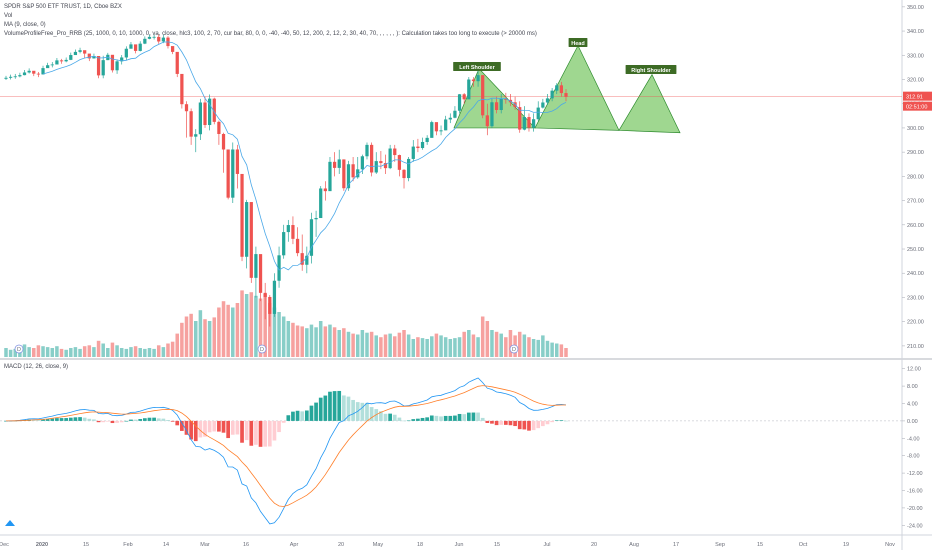  Describe the element at coordinates (649, 103) in the screenshot. I see `right-shoulder-triangle` at that location.